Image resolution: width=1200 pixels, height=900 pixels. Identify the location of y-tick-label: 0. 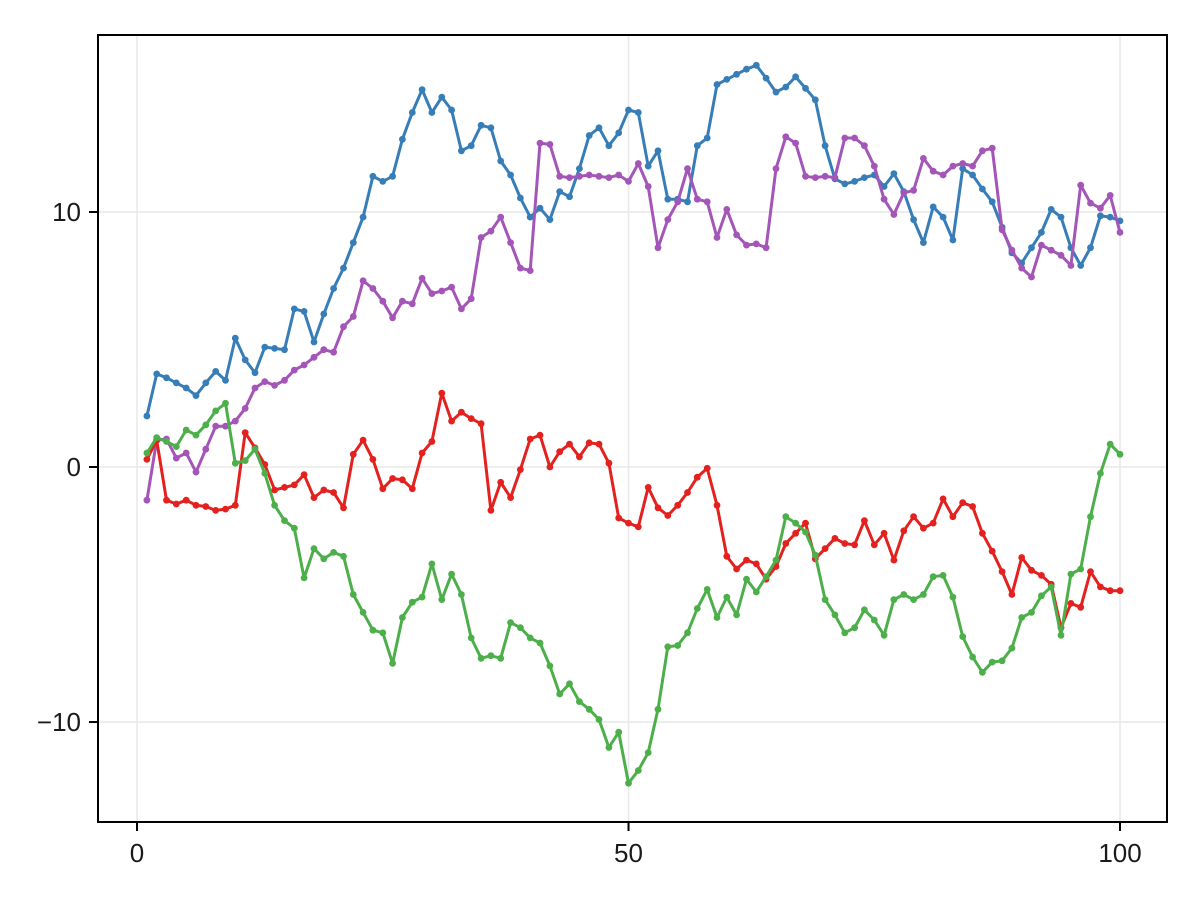
(74, 467).